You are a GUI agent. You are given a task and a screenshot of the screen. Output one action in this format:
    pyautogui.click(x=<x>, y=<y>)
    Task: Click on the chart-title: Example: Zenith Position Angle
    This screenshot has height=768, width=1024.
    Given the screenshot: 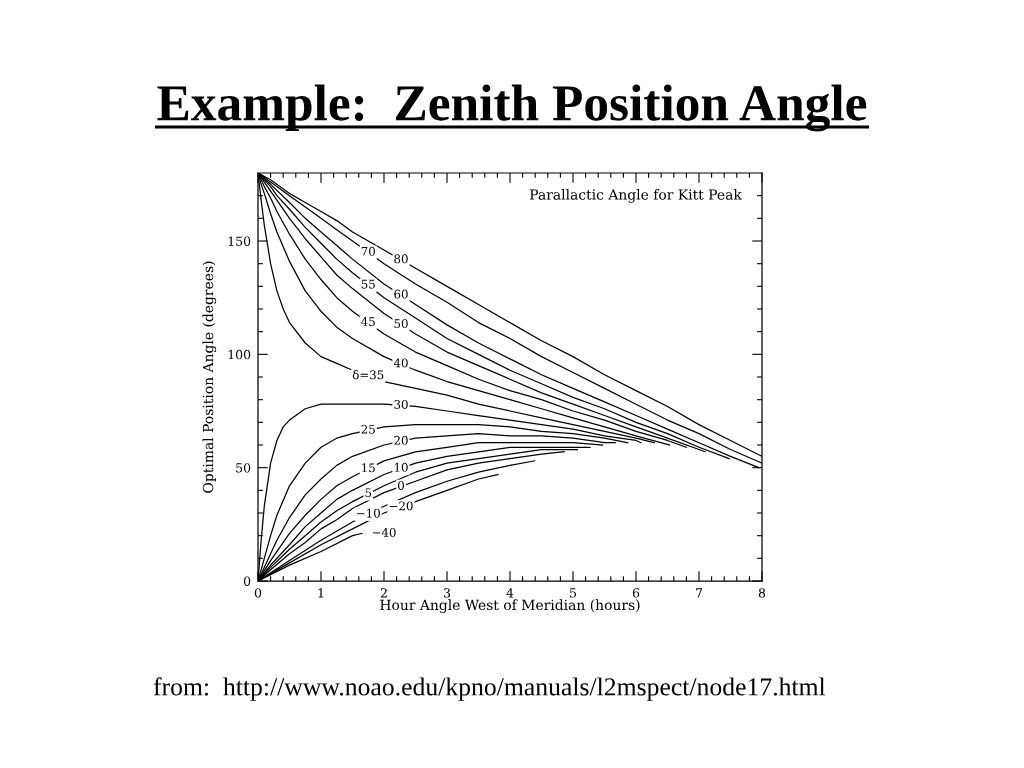 What is the action you would take?
    pyautogui.click(x=512, y=108)
    